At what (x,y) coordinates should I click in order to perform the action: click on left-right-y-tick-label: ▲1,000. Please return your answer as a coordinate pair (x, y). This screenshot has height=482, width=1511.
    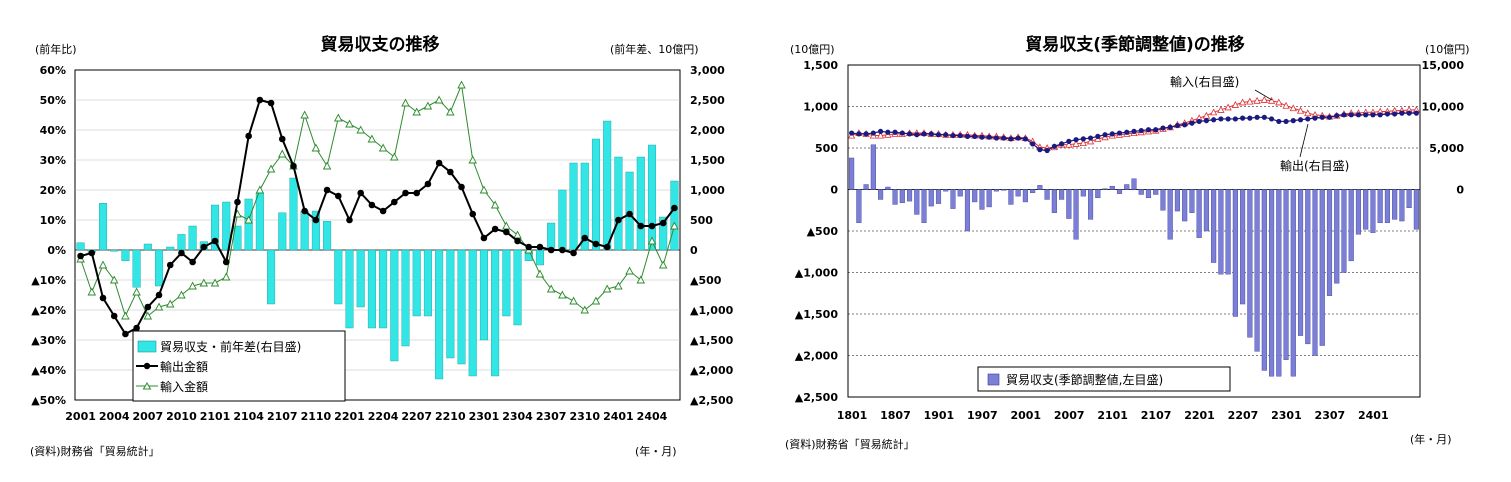
    Looking at the image, I should click on (712, 310).